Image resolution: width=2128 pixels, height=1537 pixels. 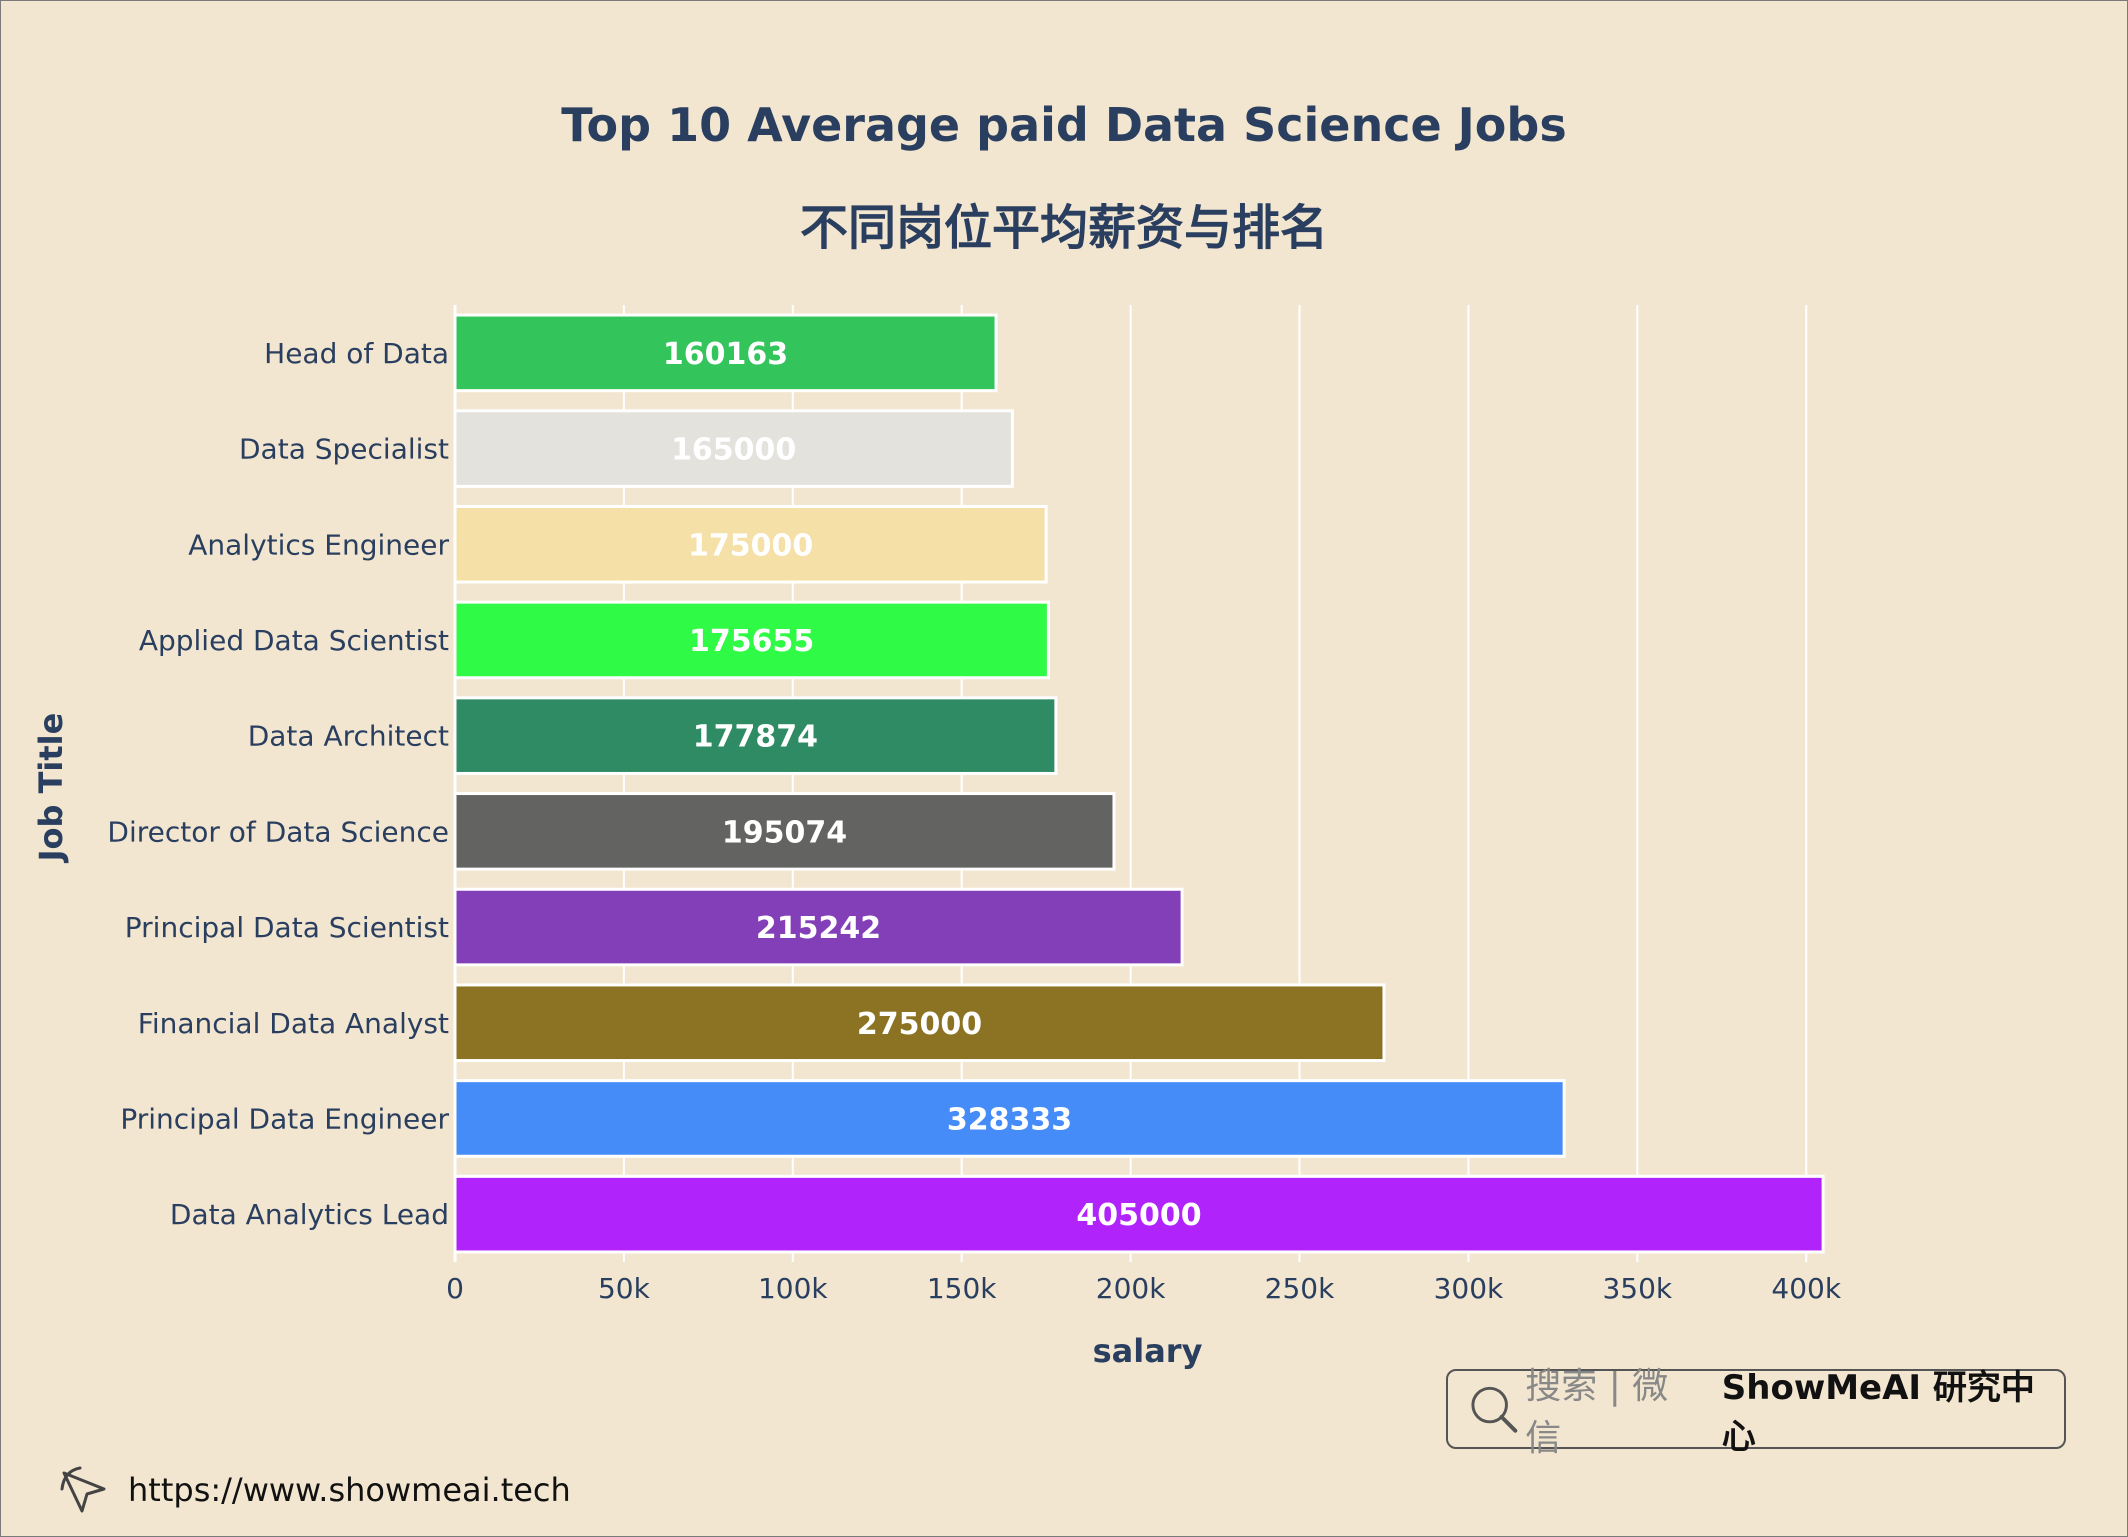 What do you see at coordinates (287, 927) in the screenshot?
I see `y-tick-label: Principal Data Scientist` at bounding box center [287, 927].